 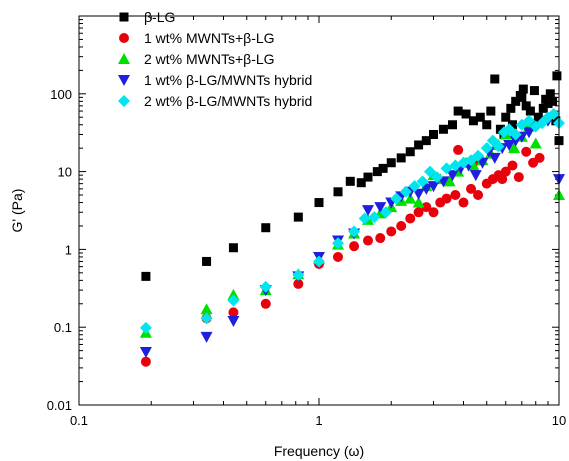 I want to click on legend-item: 1 wt% β-LG/MWNTs hybrid, so click(x=215, y=80).